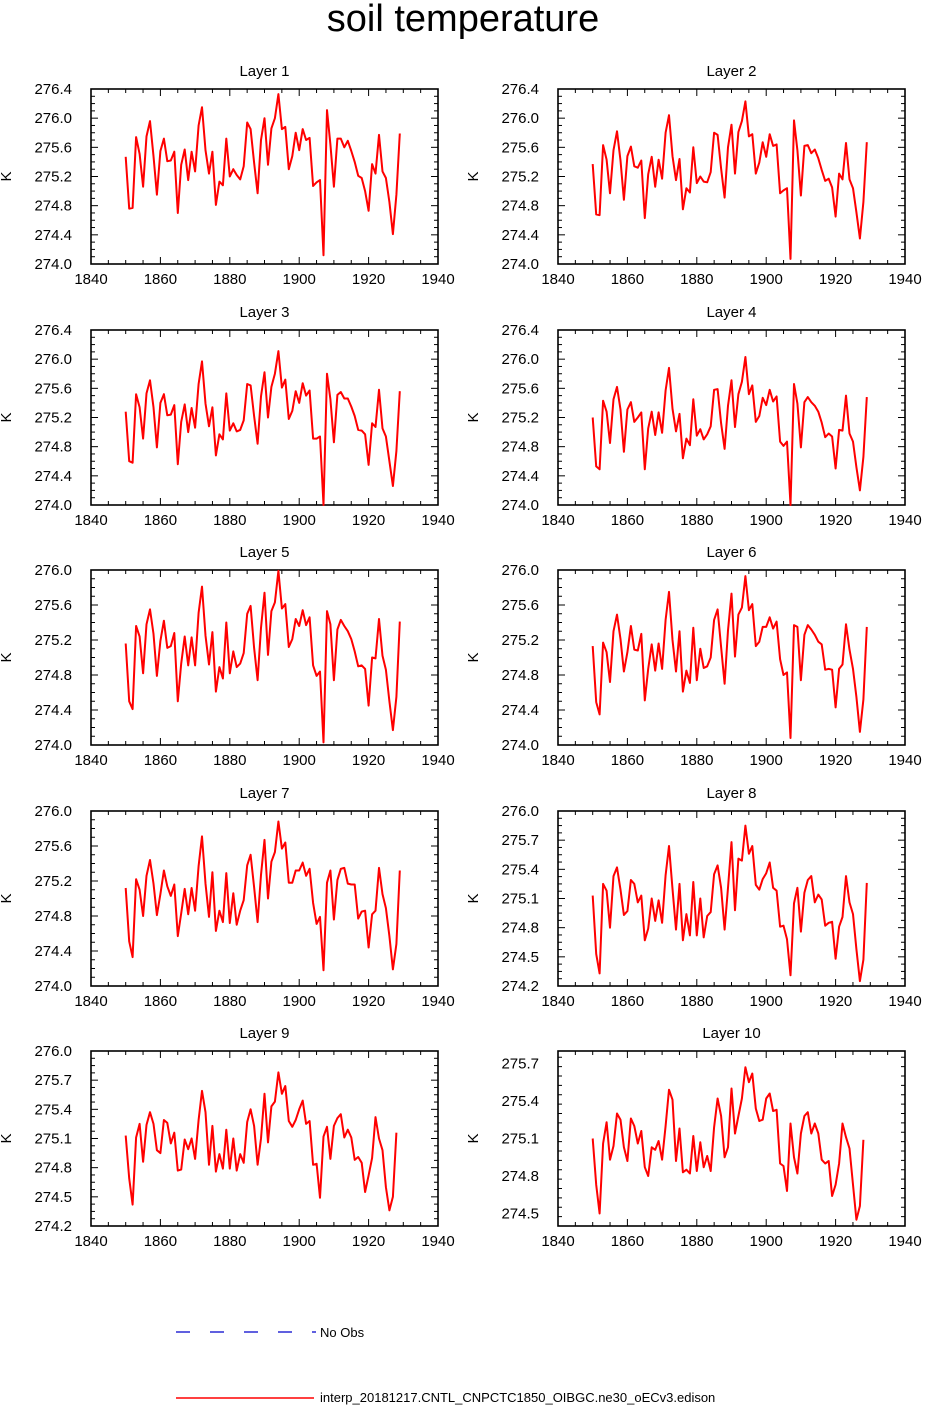  I want to click on panel-title: Layer 5, so click(264, 552).